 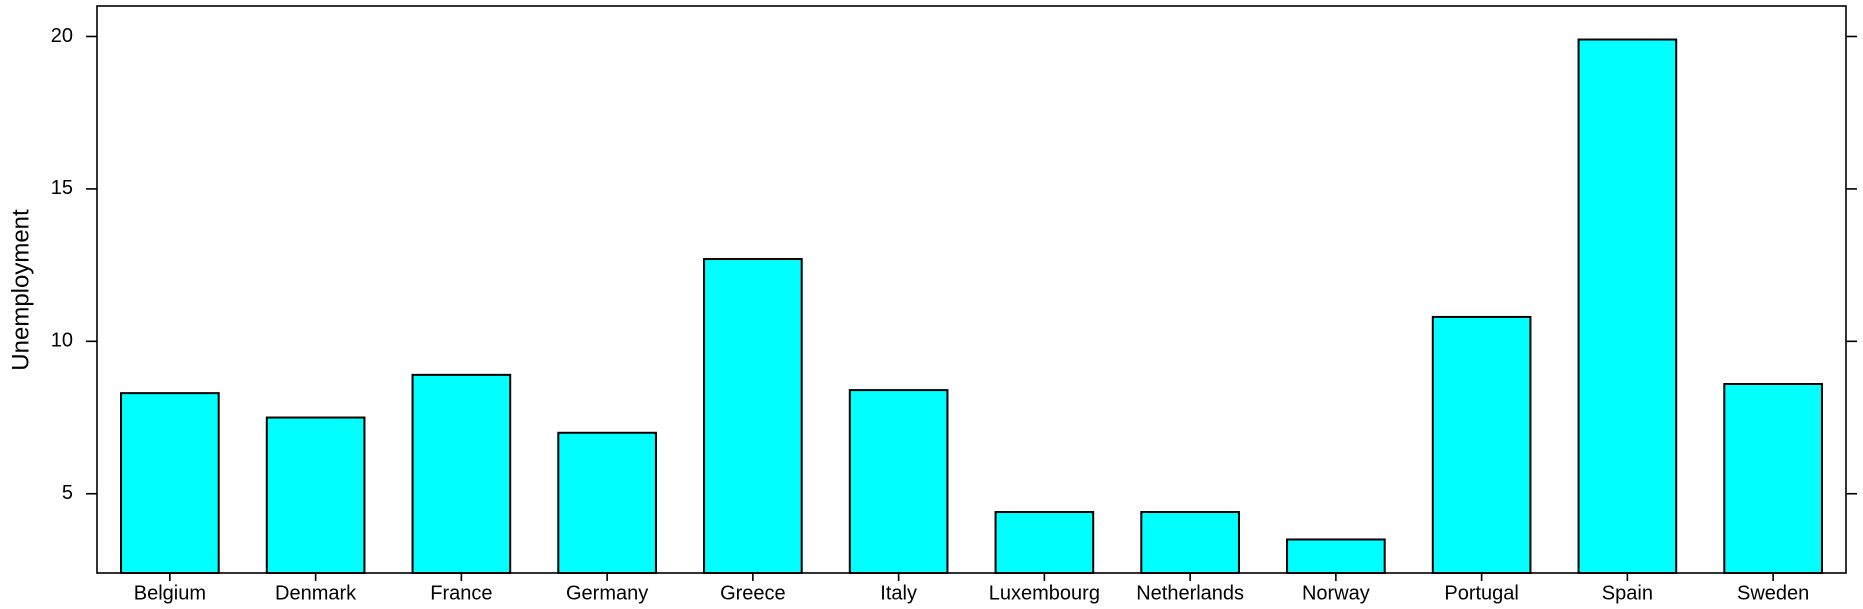 What do you see at coordinates (607, 593) in the screenshot?
I see `x-tick-label: Germany` at bounding box center [607, 593].